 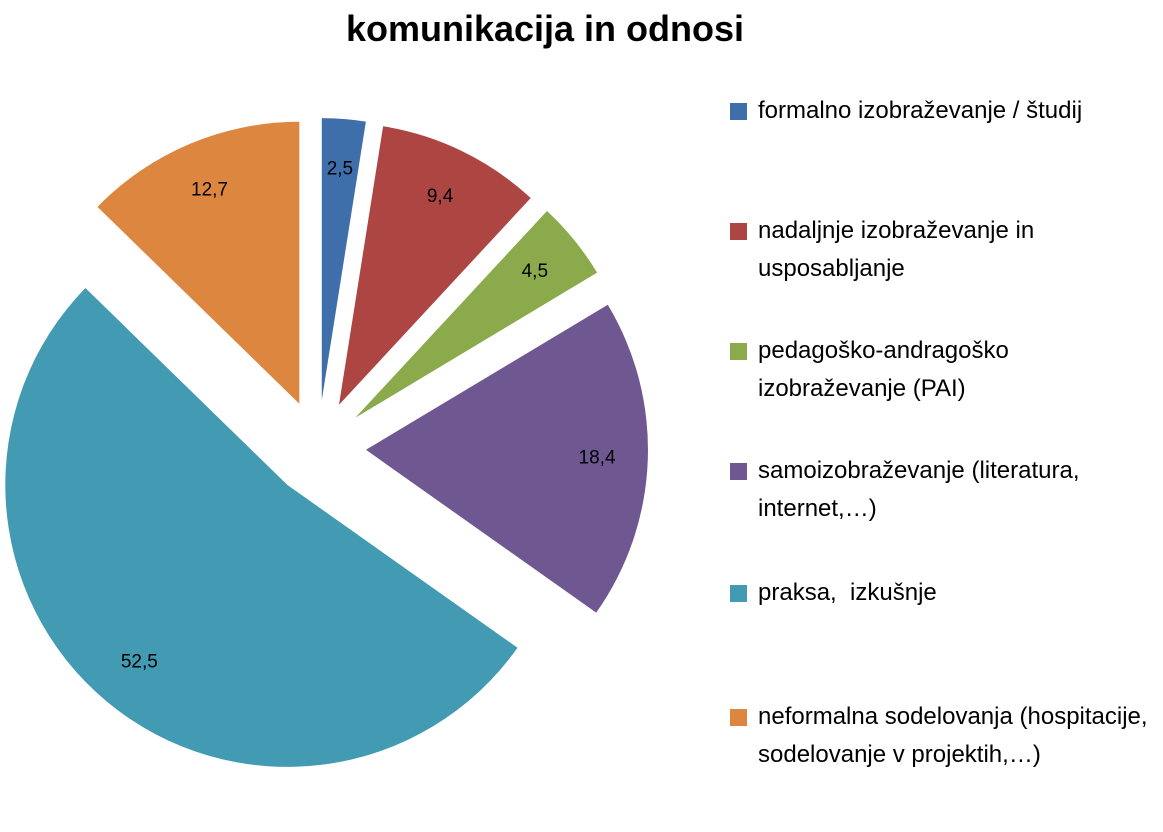 I want to click on legend-label: formalno izobraževanje / študij, so click(x=920, y=110).